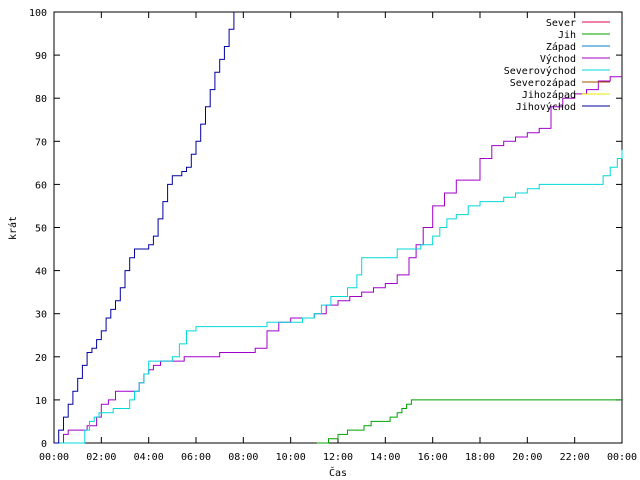 This screenshot has width=640, height=480. I want to click on x-tick-label: 20:00, so click(527, 457).